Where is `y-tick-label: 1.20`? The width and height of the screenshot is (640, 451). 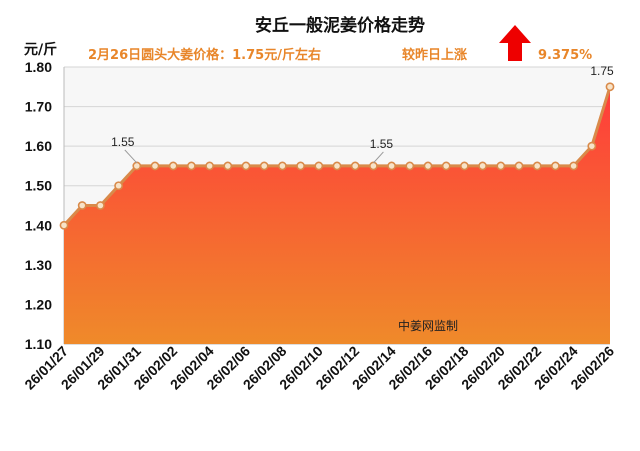
y-tick-label: 1.20 is located at coordinates (38, 304).